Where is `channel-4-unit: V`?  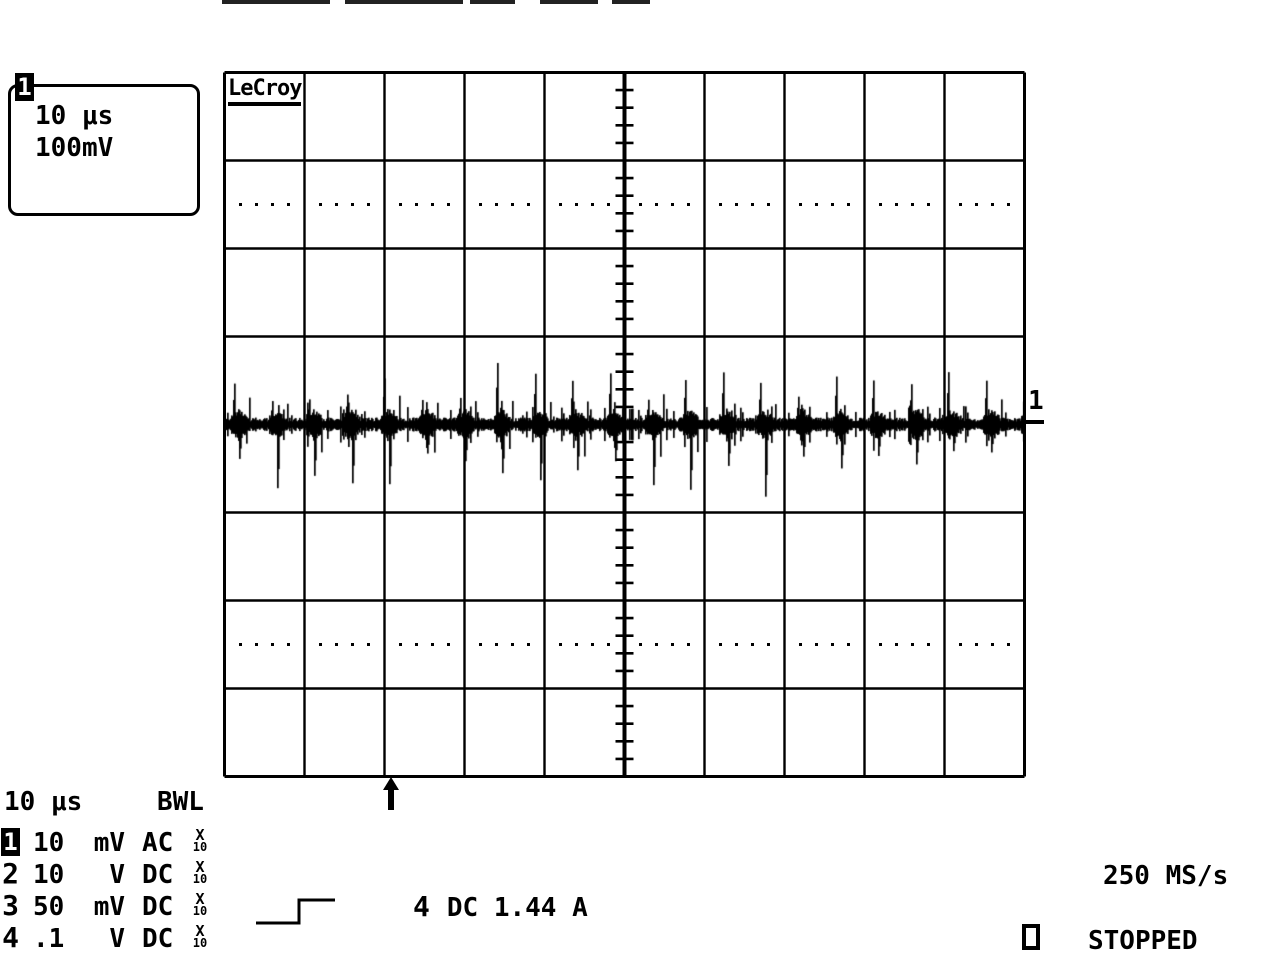 channel-4-unit: V is located at coordinates (117, 939).